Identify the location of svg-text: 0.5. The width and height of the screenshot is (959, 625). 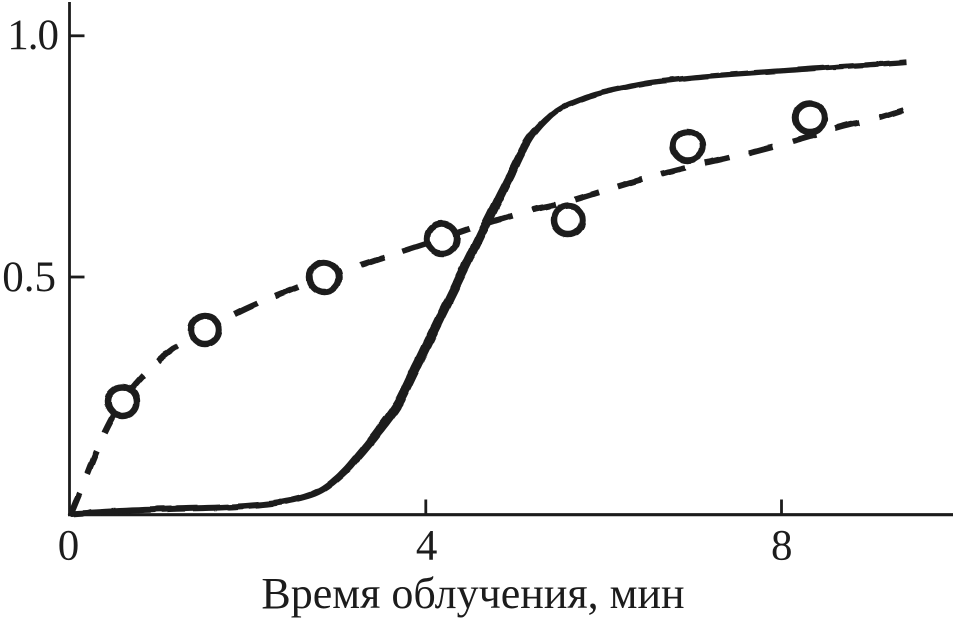
(29, 277).